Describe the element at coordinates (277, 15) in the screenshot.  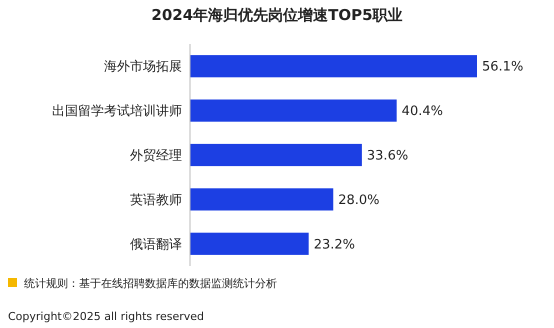
I see `chart-title: 2024年海归优先岗位增速TOP5职业` at that location.